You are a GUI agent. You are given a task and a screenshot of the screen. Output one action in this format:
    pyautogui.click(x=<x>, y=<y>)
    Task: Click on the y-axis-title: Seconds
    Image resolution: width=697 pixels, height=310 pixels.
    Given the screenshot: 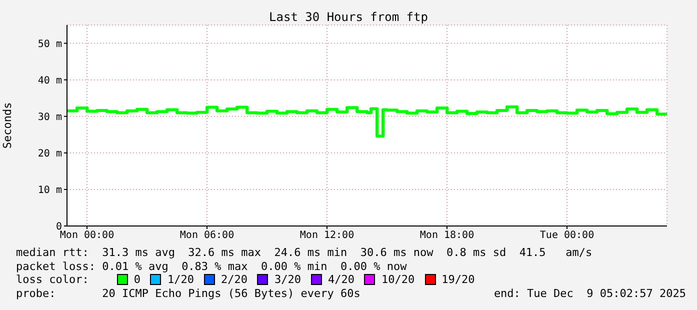 What is the action you would take?
    pyautogui.click(x=7, y=125)
    